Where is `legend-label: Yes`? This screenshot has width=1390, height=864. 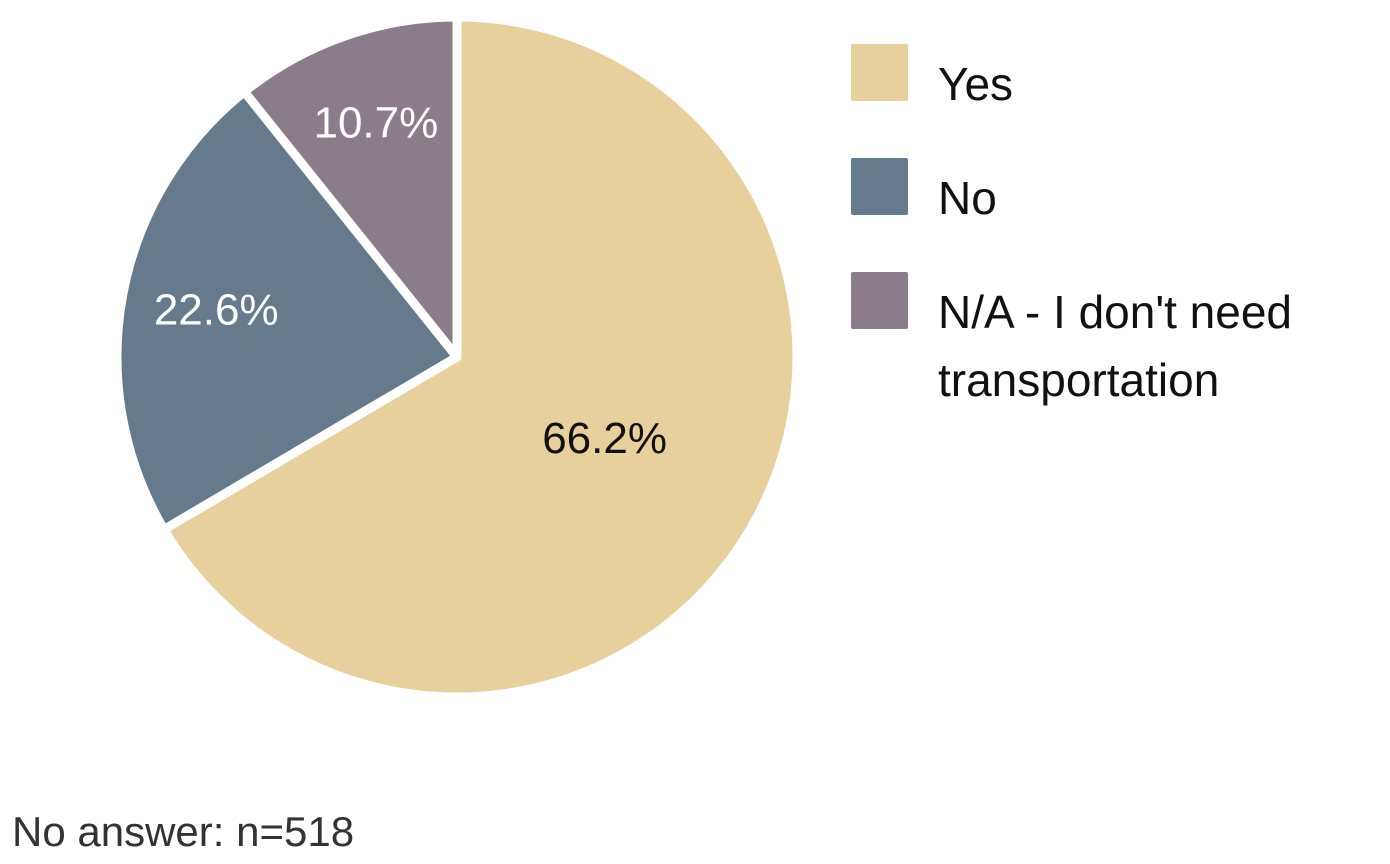
legend-label: Yes is located at coordinates (976, 84).